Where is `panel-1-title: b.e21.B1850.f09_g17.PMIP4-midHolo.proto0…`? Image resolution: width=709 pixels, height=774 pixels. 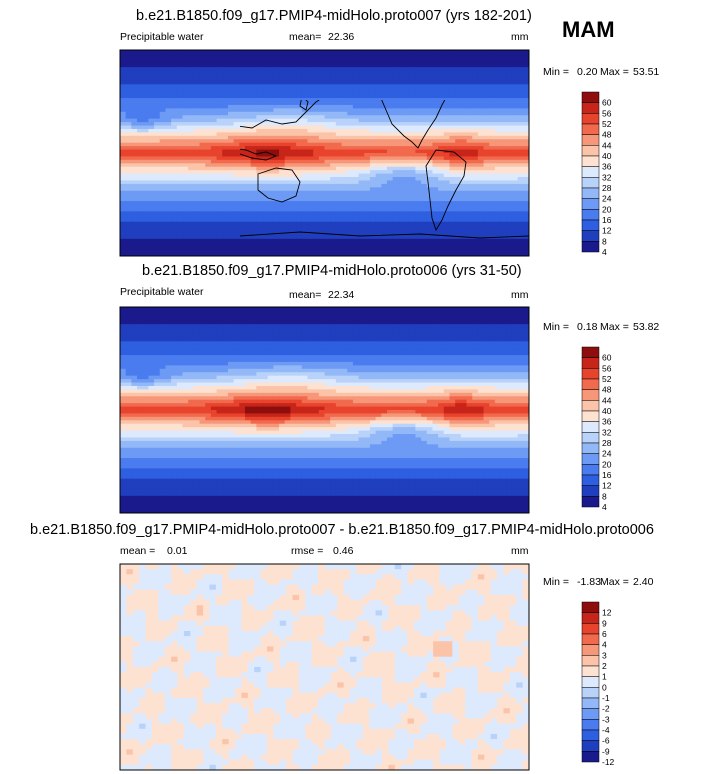 panel-1-title: b.e21.B1850.f09_g17.PMIP4-midHolo.proto0… is located at coordinates (334, 16).